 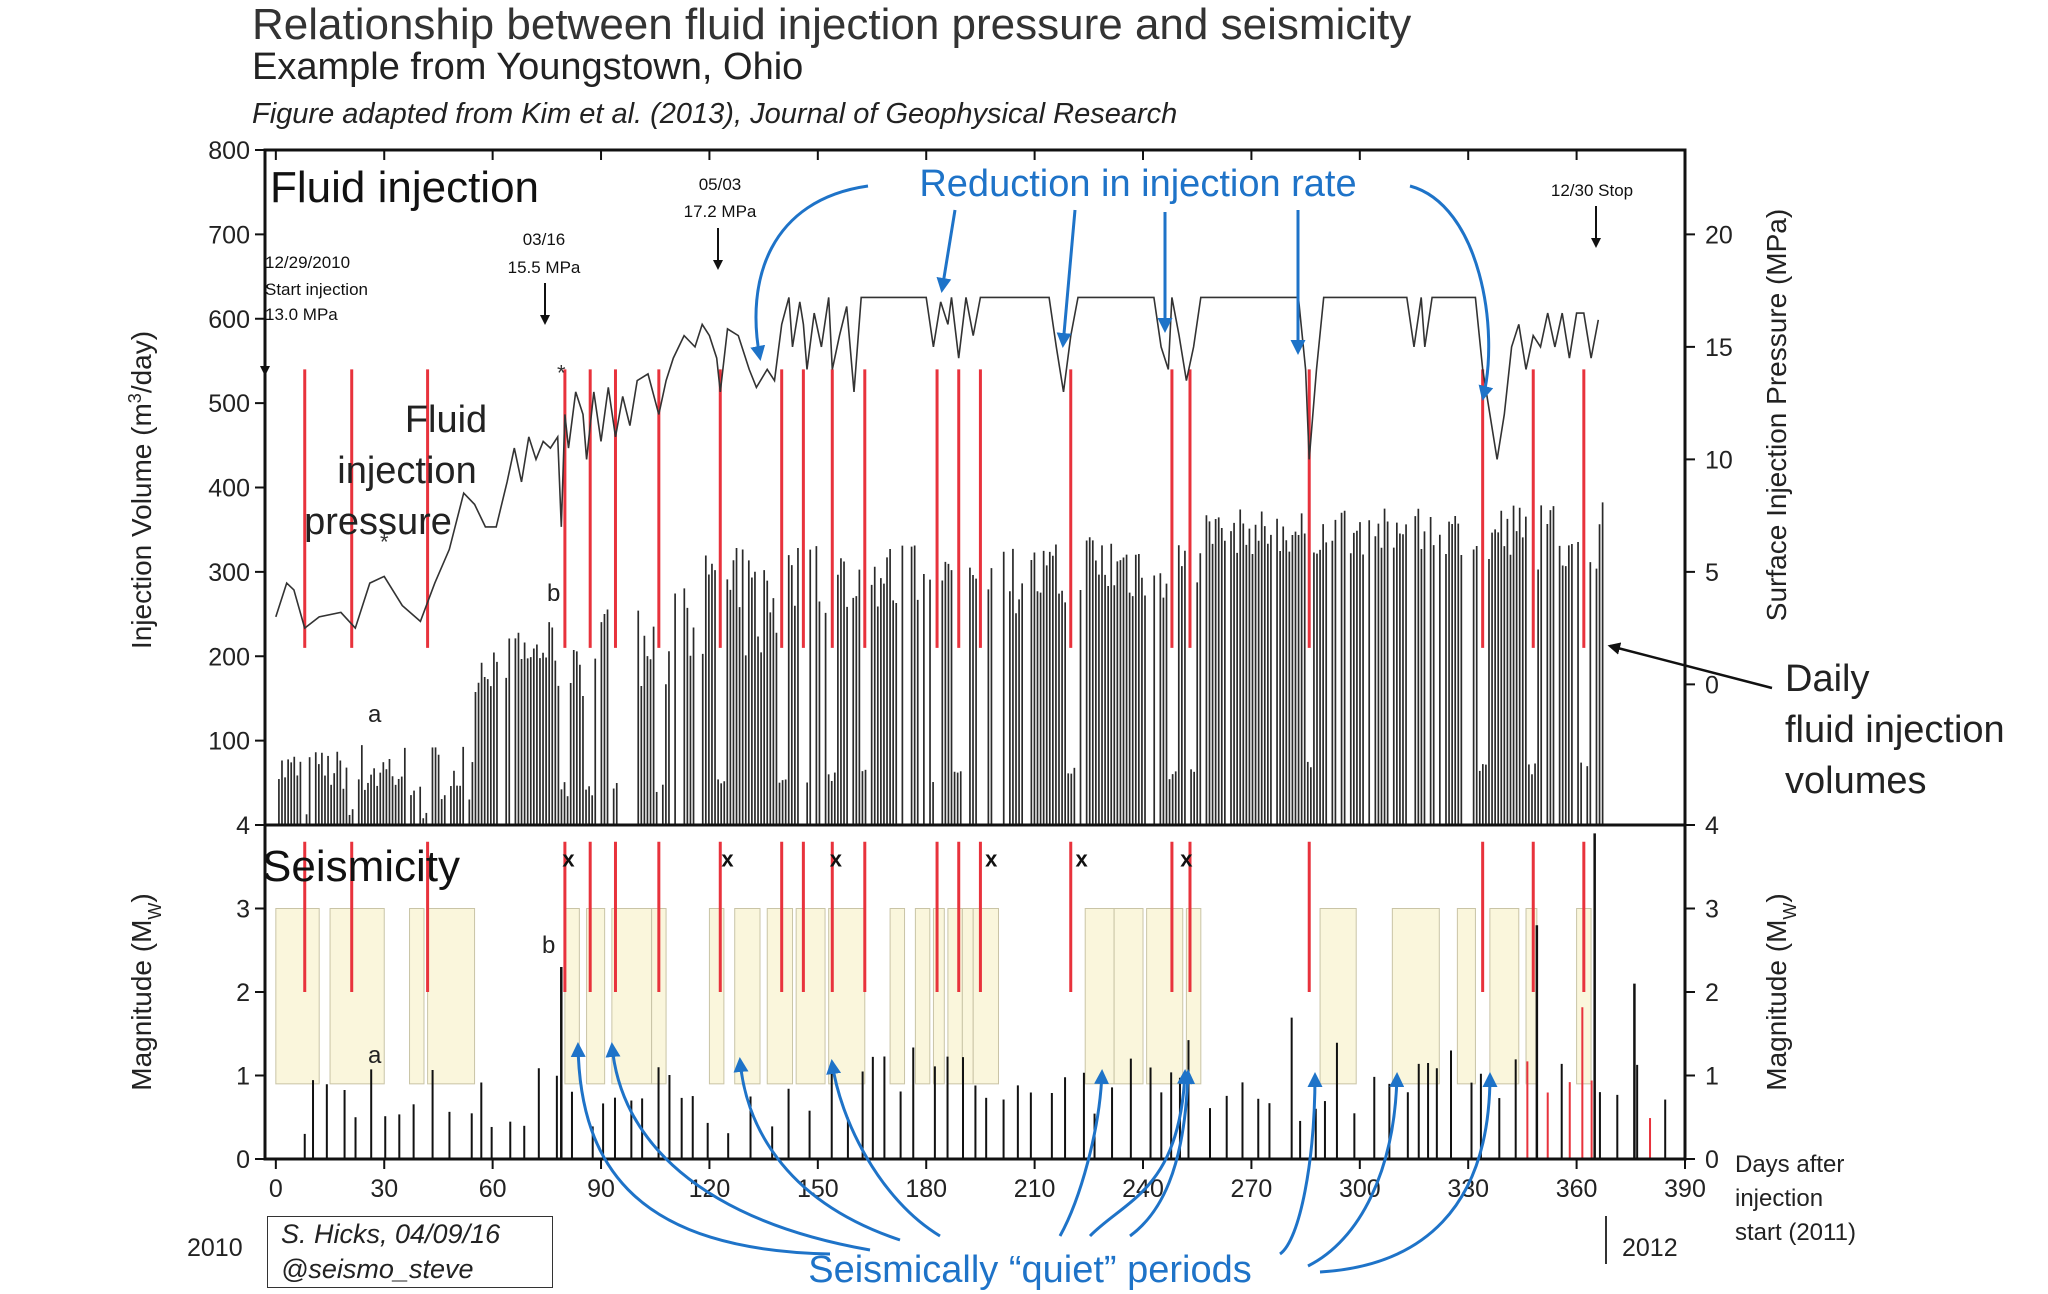 What do you see at coordinates (1030, 1270) in the screenshot?
I see `quiet-callout-text: Seismically “quiet” periods` at bounding box center [1030, 1270].